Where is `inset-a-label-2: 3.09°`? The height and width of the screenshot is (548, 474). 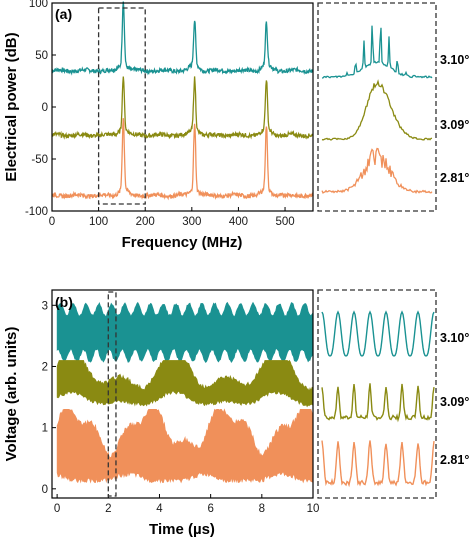
inset-a-label-2: 3.09° is located at coordinates (454, 125).